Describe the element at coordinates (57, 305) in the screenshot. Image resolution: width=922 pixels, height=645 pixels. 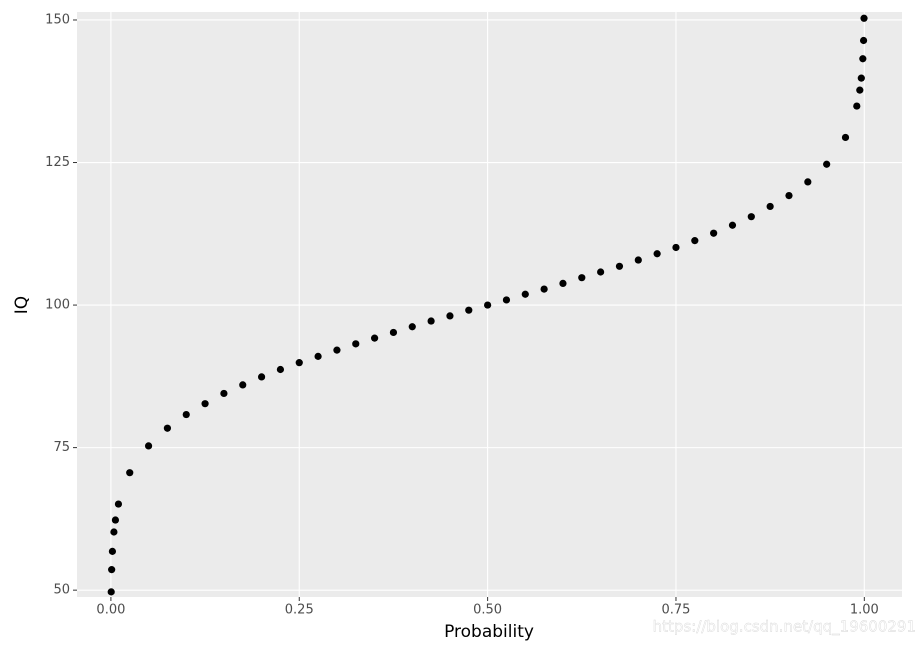
I see `y-tick-label: 100` at that location.